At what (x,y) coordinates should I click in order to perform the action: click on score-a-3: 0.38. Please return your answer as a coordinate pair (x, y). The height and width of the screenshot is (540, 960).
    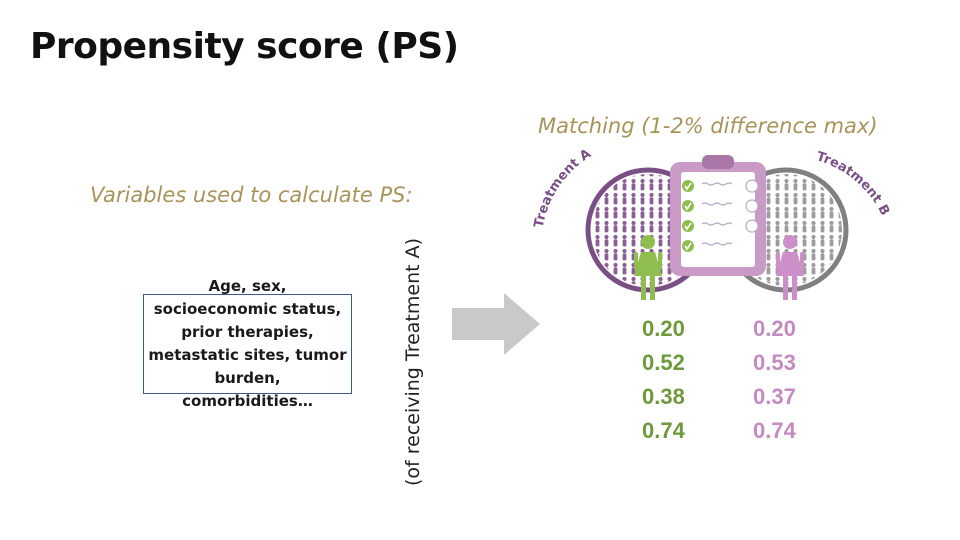
    Looking at the image, I should click on (663, 396).